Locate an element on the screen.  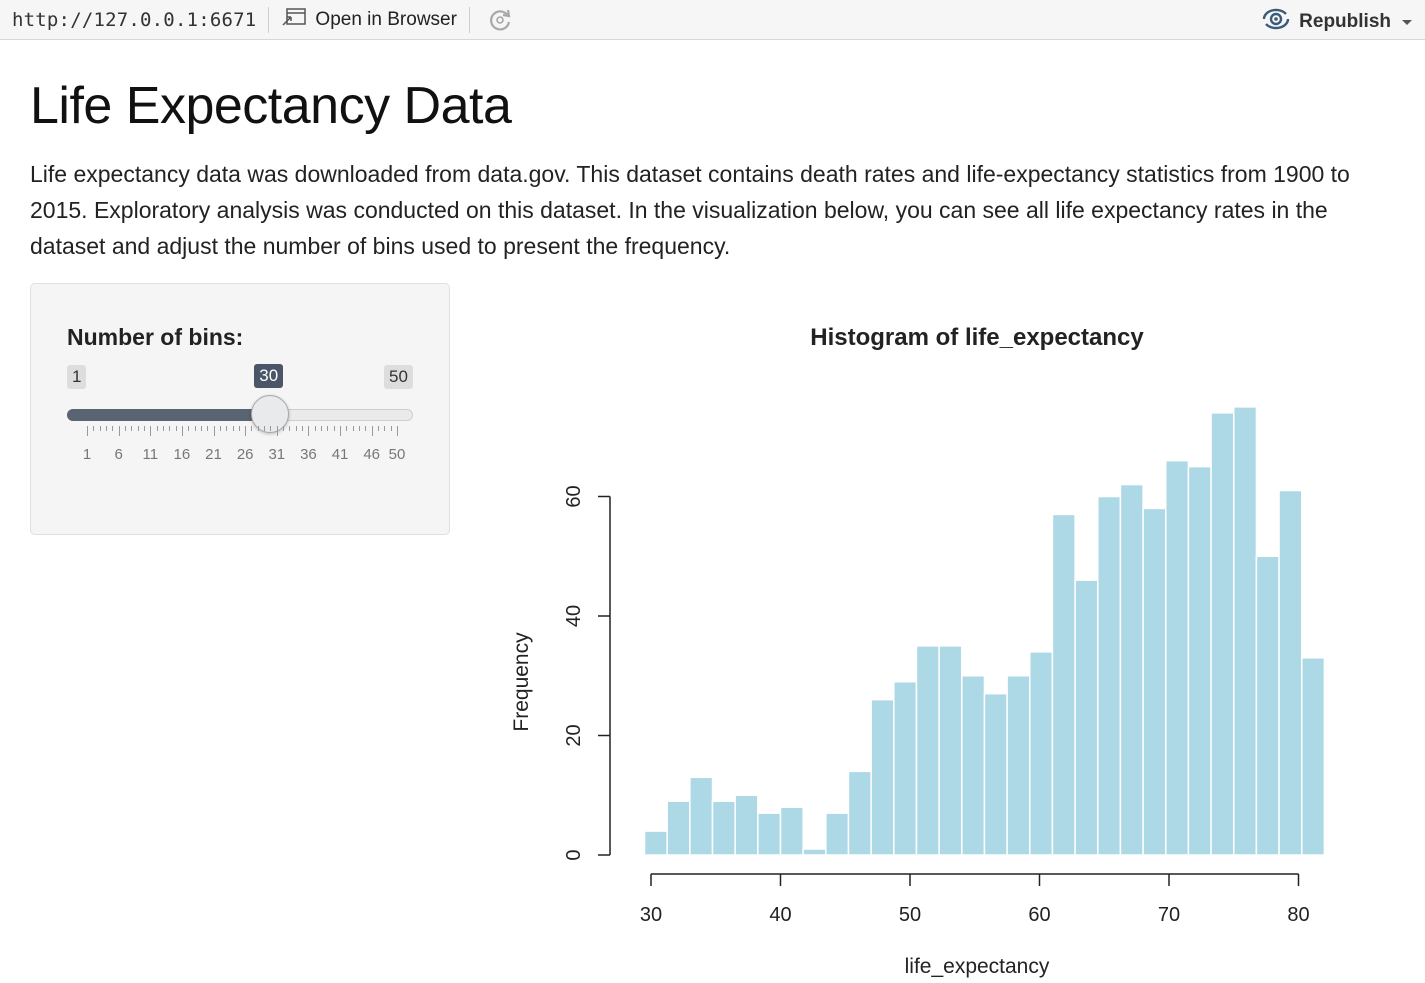
x-axis-label: life_expectancy is located at coordinates (977, 966).